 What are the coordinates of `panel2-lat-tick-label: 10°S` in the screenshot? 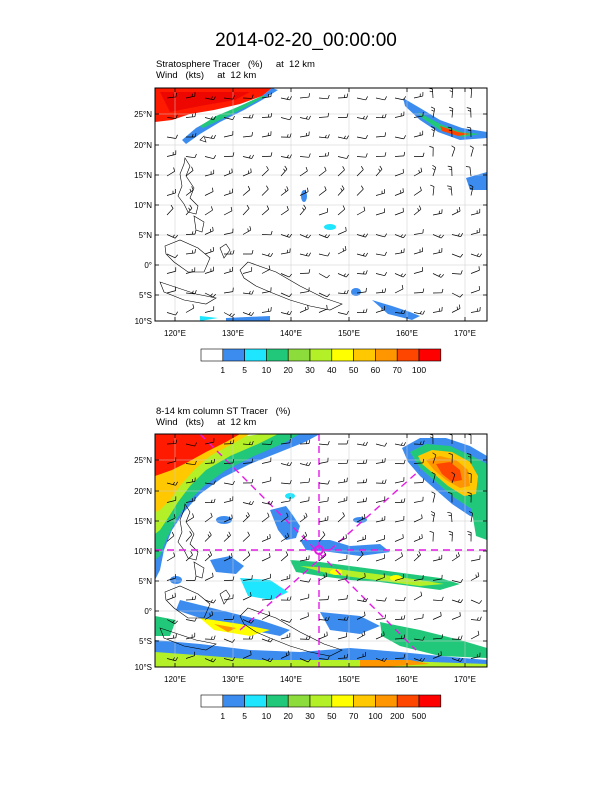 It's located at (143, 667).